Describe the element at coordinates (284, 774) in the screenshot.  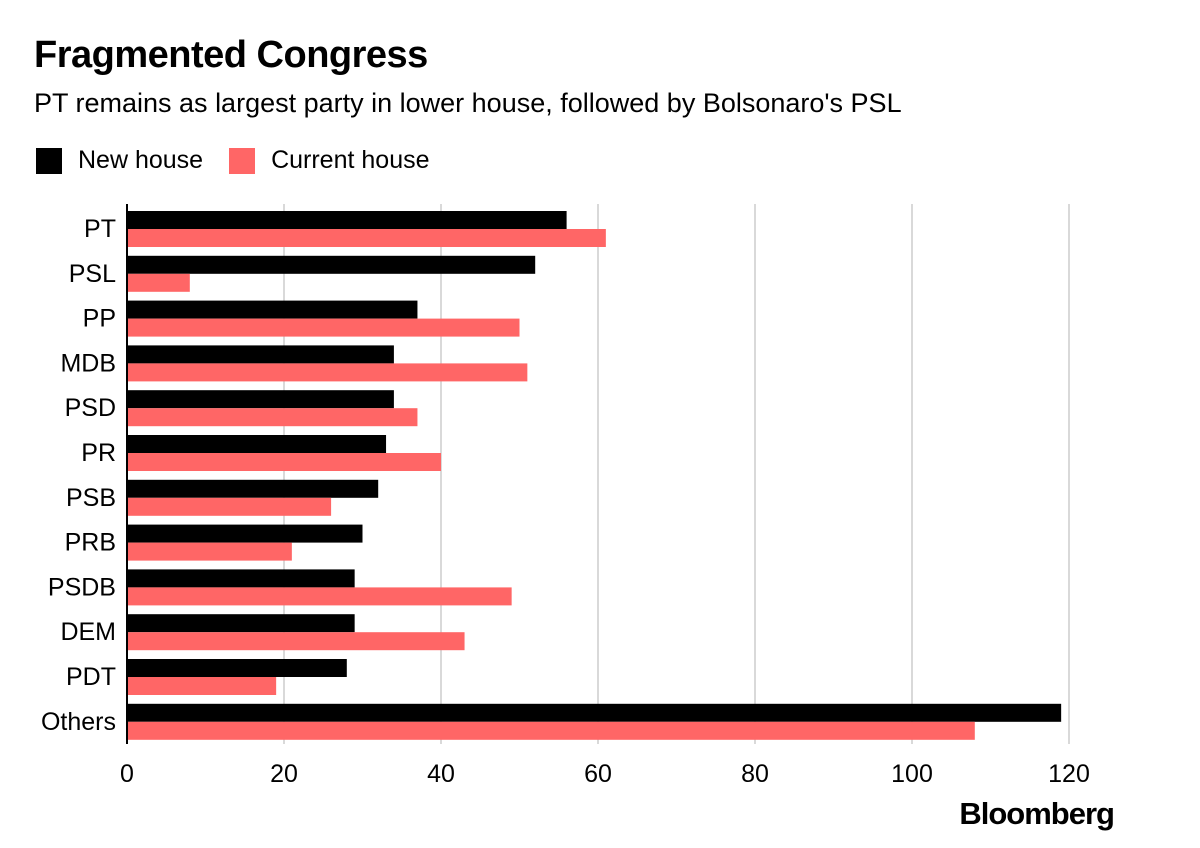
I see `x-tick-label: 20` at that location.